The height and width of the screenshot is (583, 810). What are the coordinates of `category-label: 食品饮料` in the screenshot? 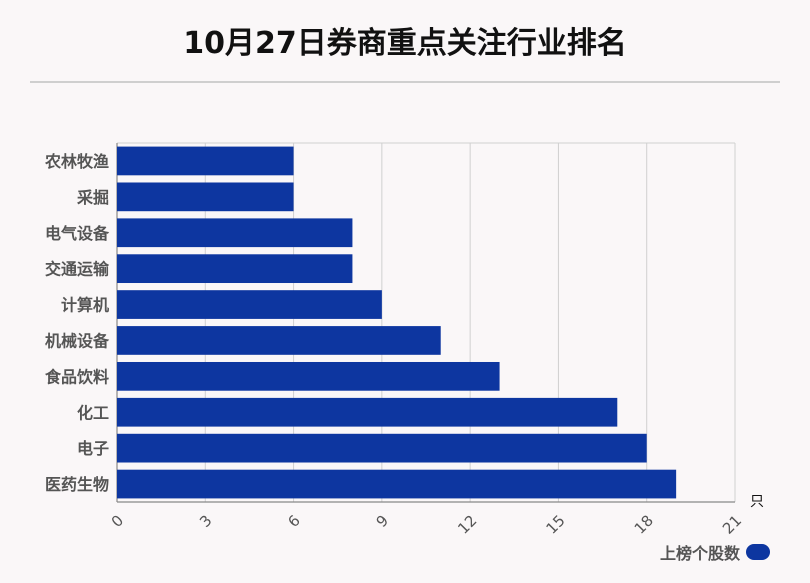 It's located at (76, 376).